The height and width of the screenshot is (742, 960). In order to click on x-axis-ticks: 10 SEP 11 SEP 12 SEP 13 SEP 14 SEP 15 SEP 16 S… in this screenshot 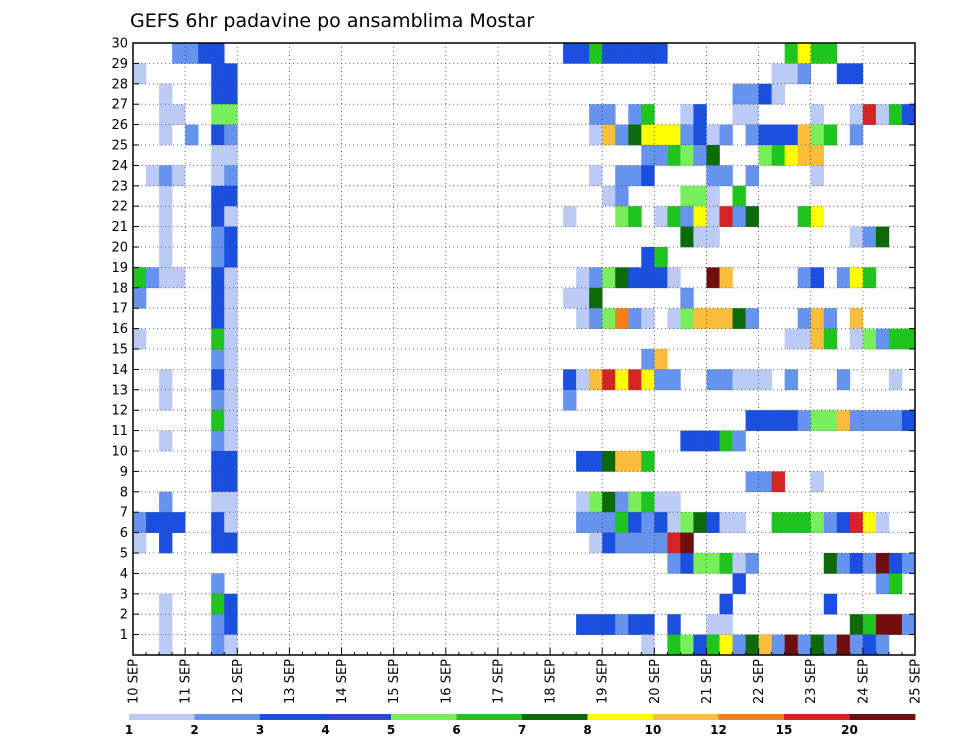, I will do `click(525, 676)`.